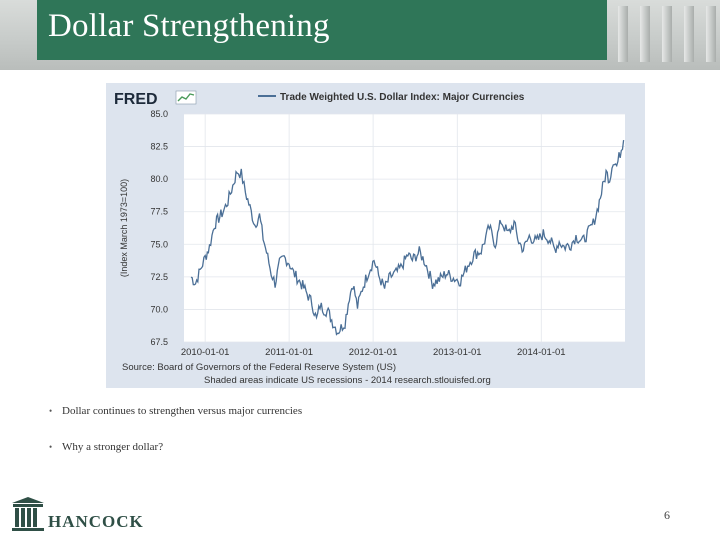 The image size is (720, 540). Describe the element at coordinates (541, 352) in the screenshot. I see `x-tick-label: 2014-01-01` at that location.